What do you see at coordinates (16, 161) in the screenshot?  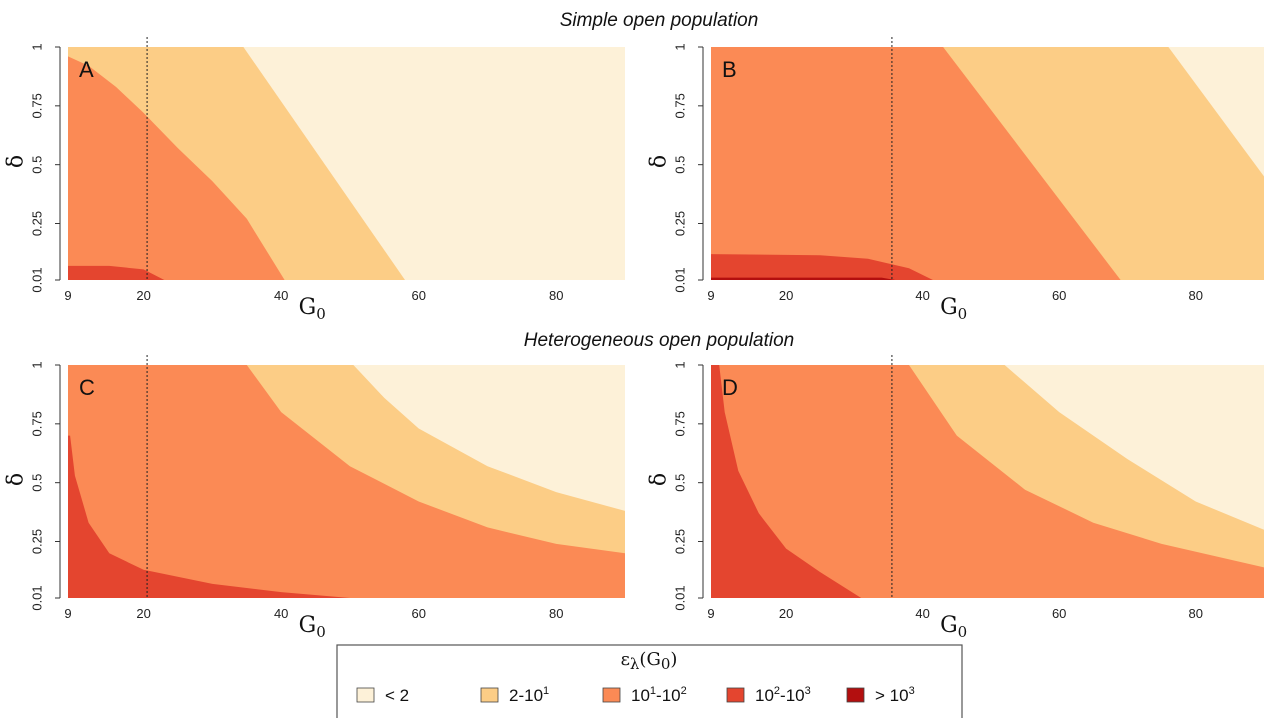 I see `y-axis-label-a: δ` at bounding box center [16, 161].